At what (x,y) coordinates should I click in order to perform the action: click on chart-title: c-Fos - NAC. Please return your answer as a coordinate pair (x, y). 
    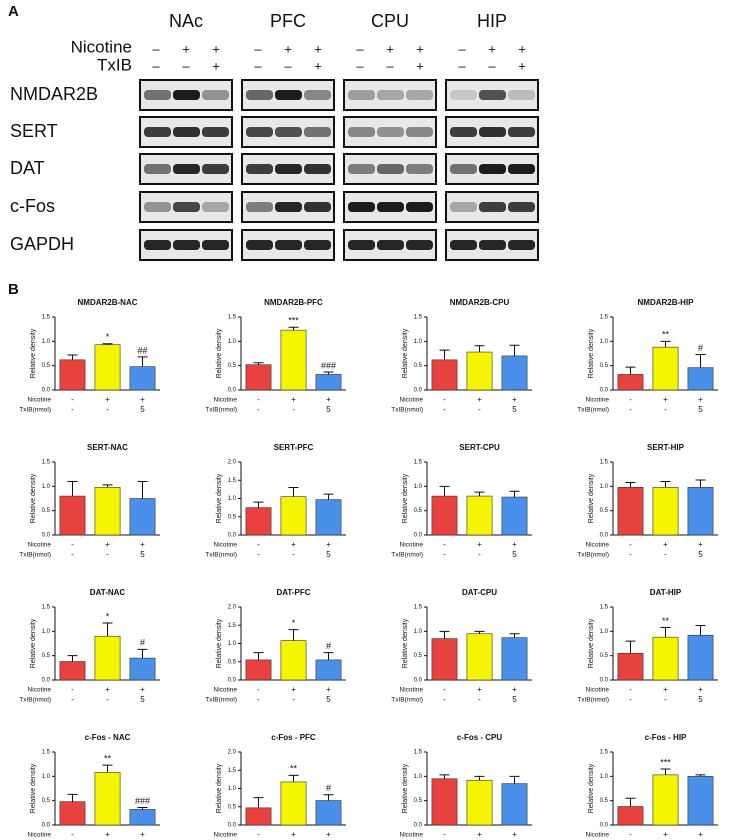
    Looking at the image, I should click on (108, 737).